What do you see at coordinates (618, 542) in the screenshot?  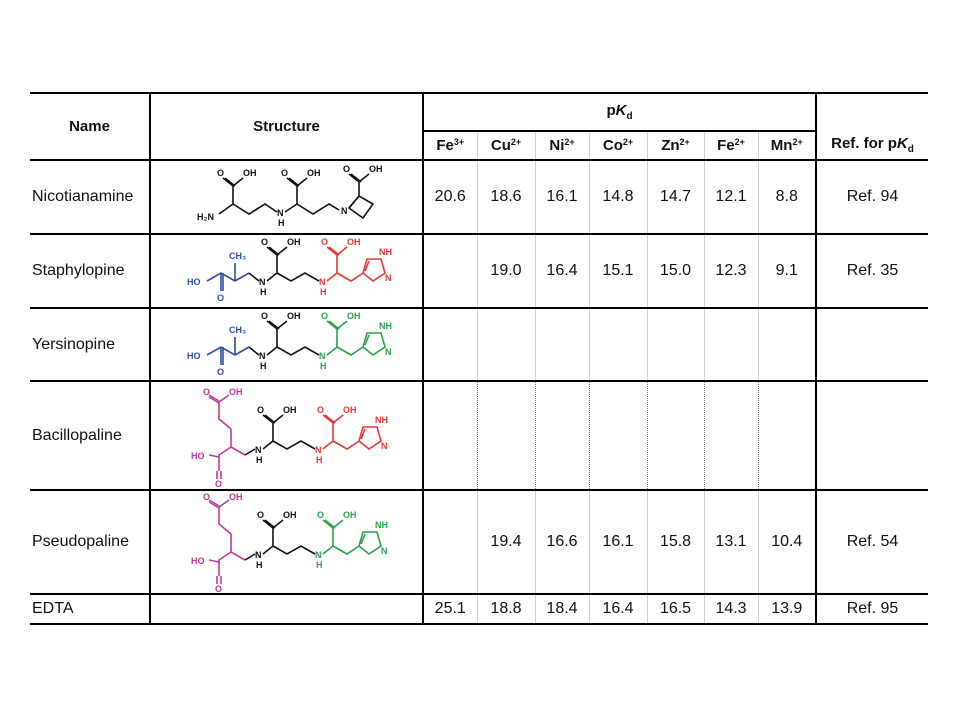 I see `value-co2: 16.1` at bounding box center [618, 542].